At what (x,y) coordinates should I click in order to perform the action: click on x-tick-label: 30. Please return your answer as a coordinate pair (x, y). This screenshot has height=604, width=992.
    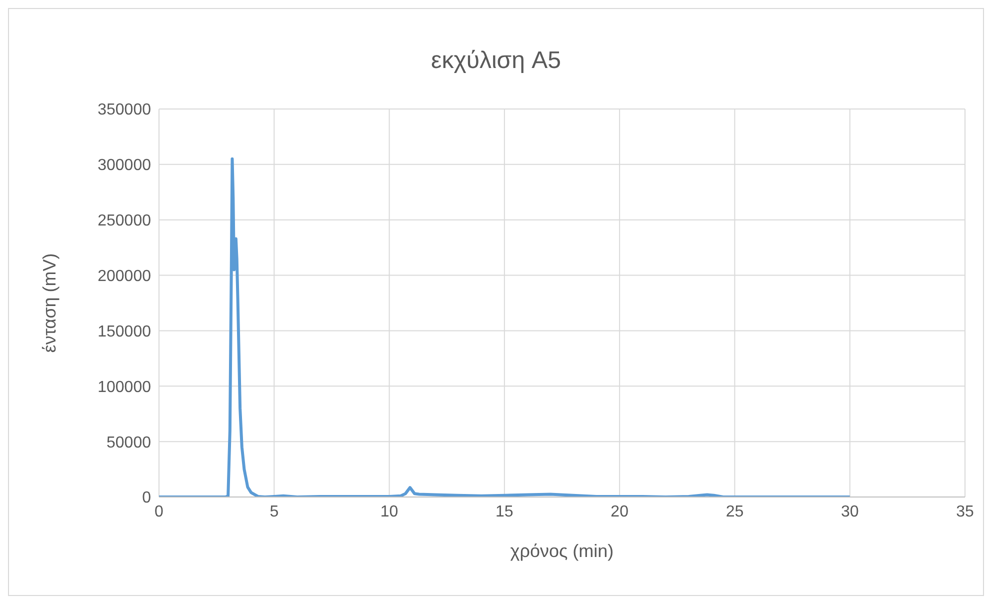
    Looking at the image, I should click on (849, 511).